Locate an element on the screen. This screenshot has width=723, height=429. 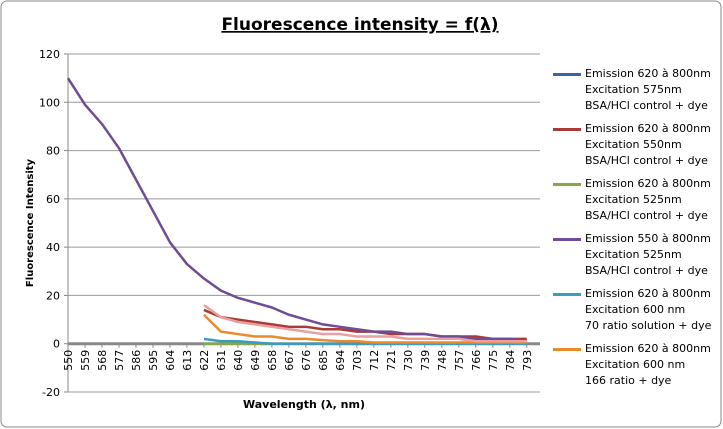
x-tick-label: 721 is located at coordinates (391, 360).